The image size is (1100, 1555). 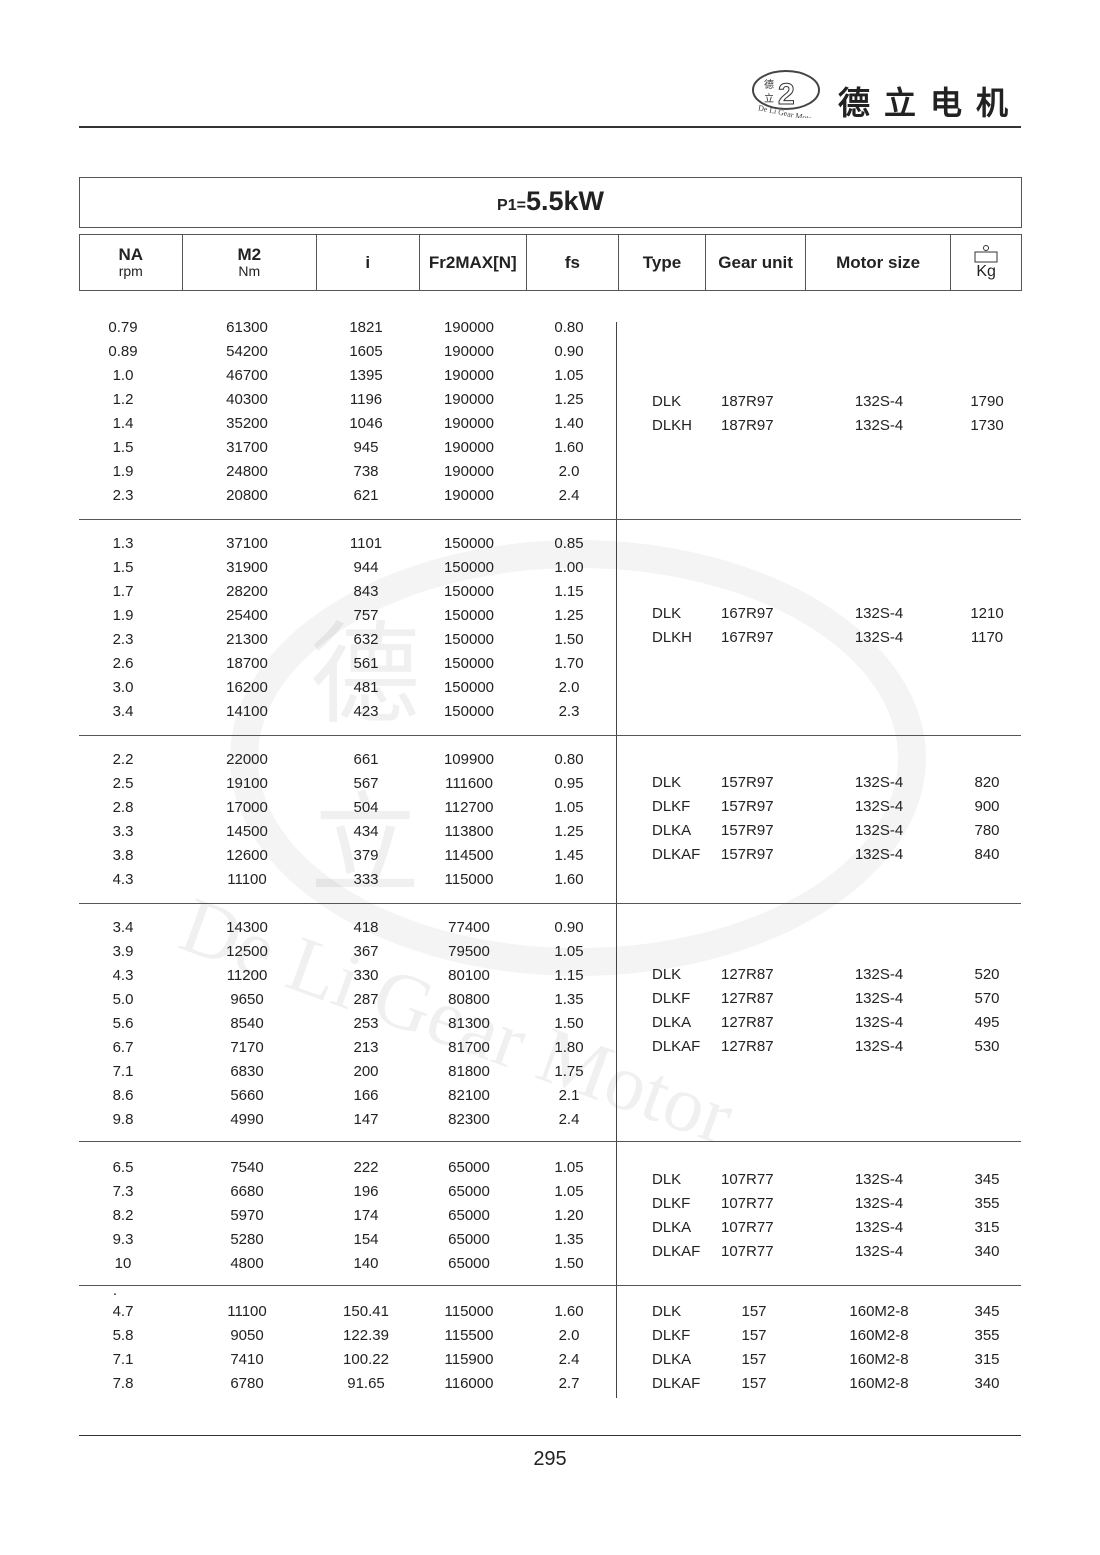 What do you see at coordinates (676, 1251) in the screenshot?
I see `type: DLKAF` at bounding box center [676, 1251].